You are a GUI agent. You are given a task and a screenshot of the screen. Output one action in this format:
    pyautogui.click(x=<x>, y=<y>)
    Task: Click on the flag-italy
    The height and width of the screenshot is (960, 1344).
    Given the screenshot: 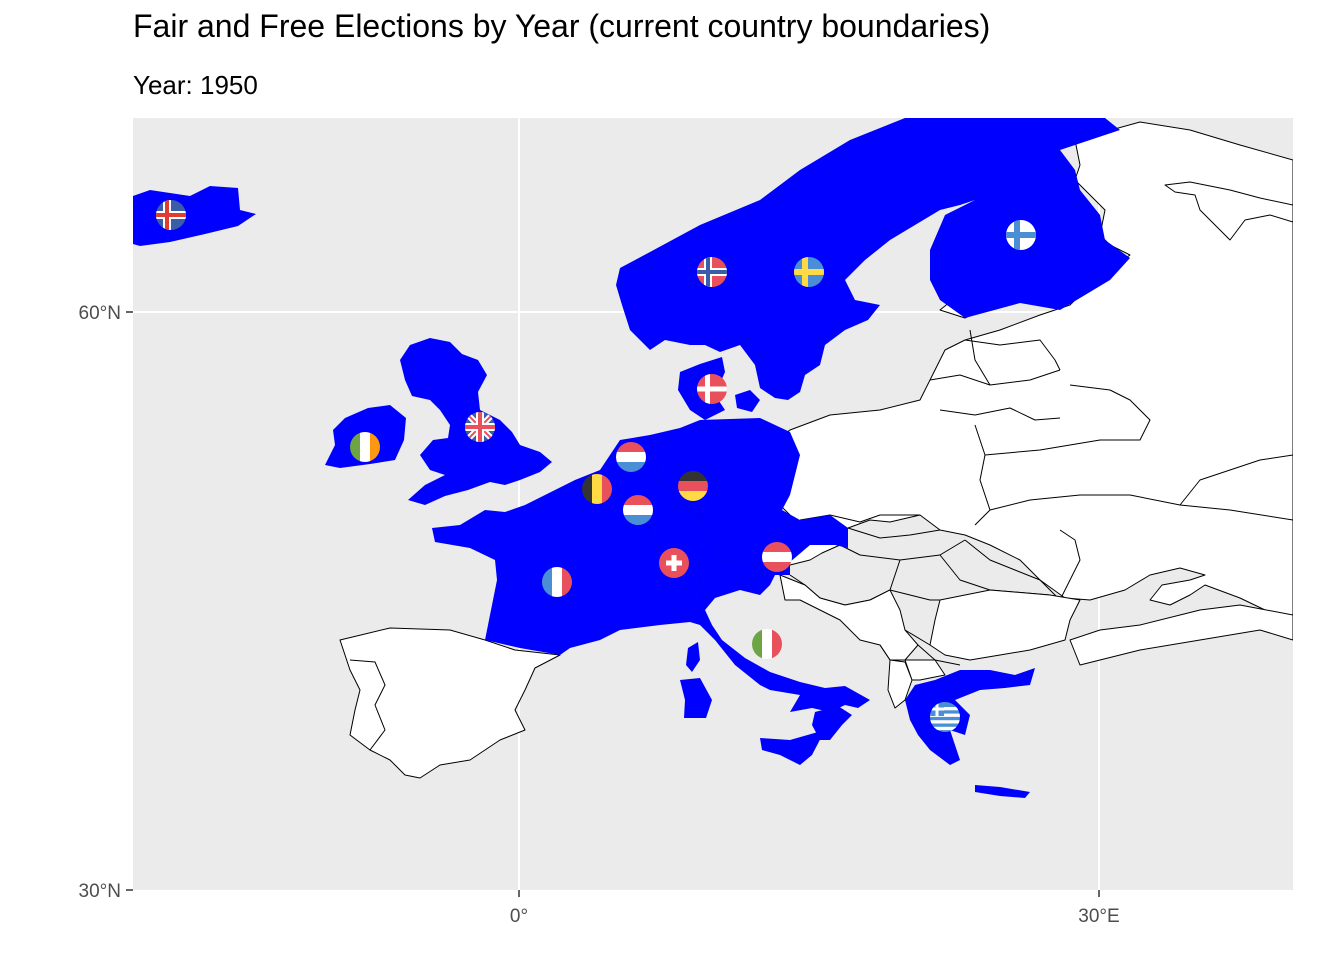 What is the action you would take?
    pyautogui.click(x=767, y=644)
    